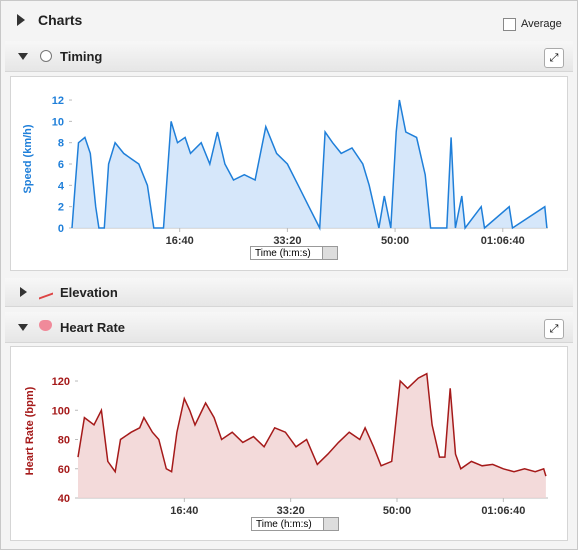 The width and height of the screenshot is (578, 550). I want to click on elevation-header, so click(289, 292).